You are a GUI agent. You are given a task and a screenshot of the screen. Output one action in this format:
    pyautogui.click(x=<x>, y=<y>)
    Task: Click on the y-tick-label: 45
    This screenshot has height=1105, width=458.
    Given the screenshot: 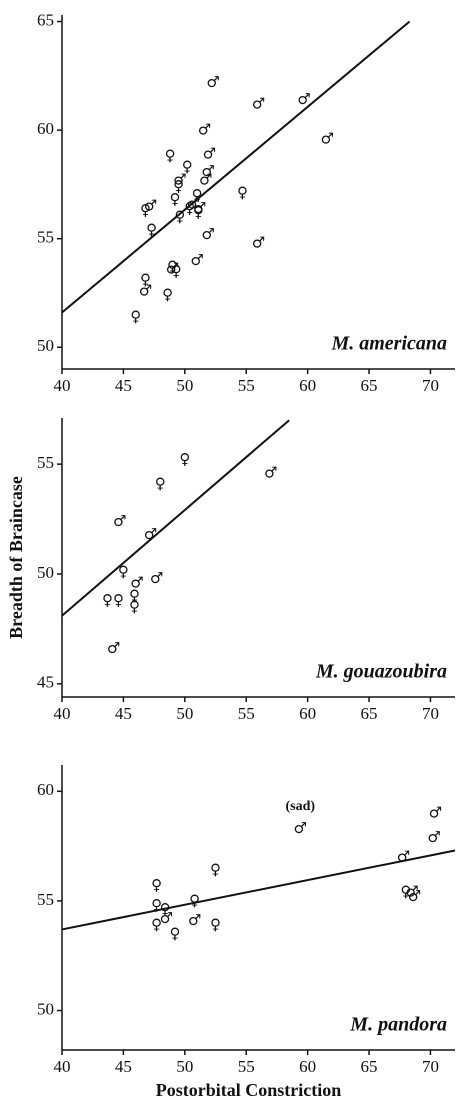 What is the action you would take?
    pyautogui.click(x=45, y=682)
    